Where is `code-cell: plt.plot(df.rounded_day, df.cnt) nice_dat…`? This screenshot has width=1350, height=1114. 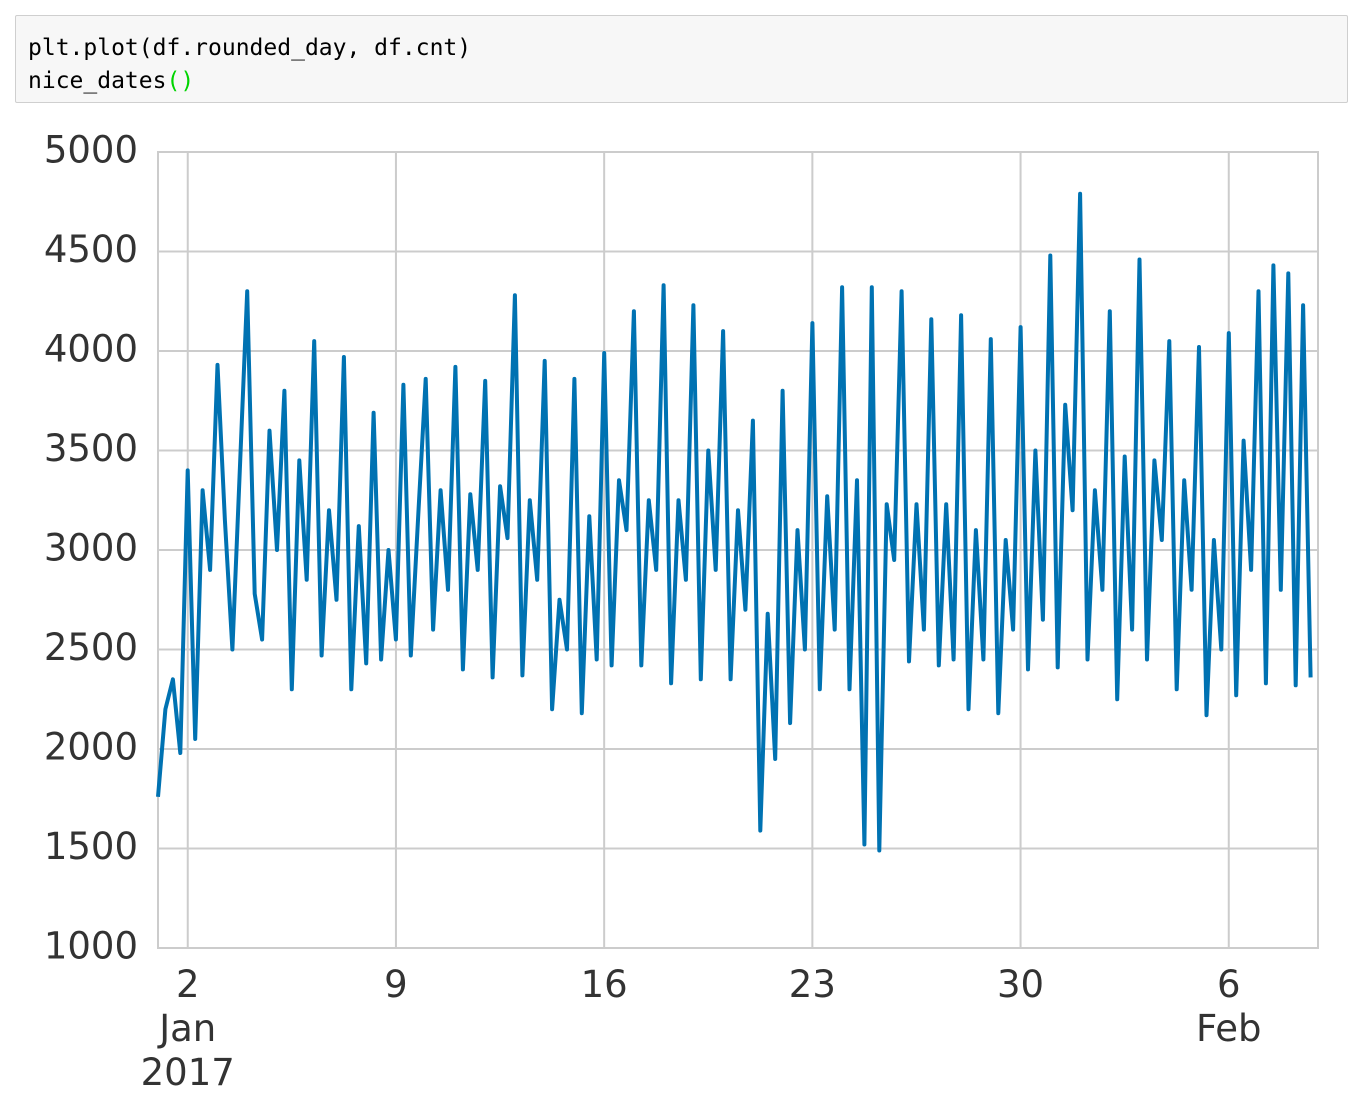
code-cell: plt.plot(df.rounded_day, df.cnt) nice_dat… is located at coordinates (681, 59).